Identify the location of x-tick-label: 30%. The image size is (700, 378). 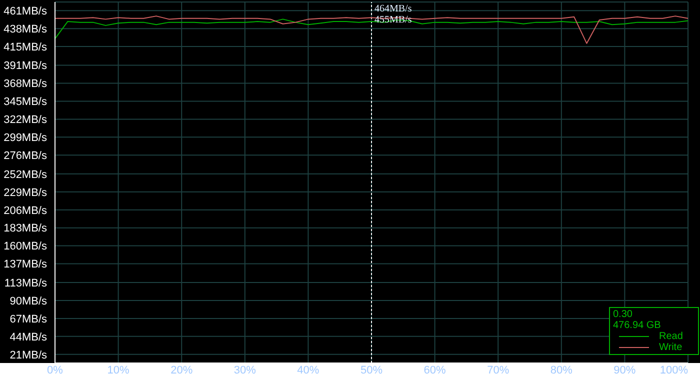
(245, 370).